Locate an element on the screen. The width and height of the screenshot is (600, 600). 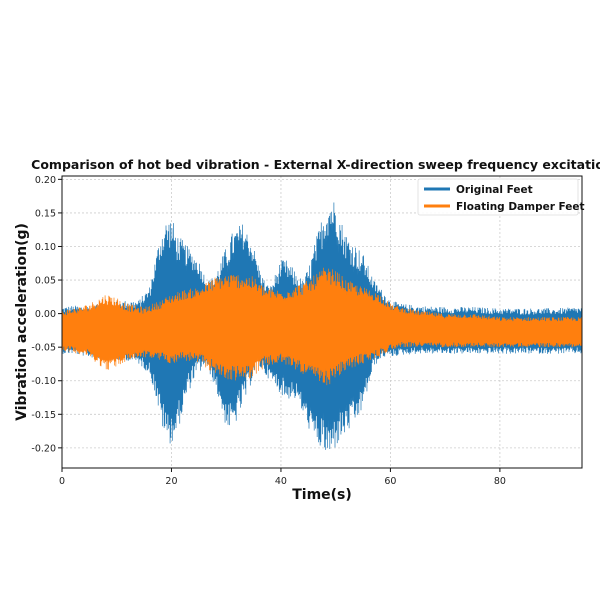
x-tick-label: 40 is located at coordinates (281, 481).